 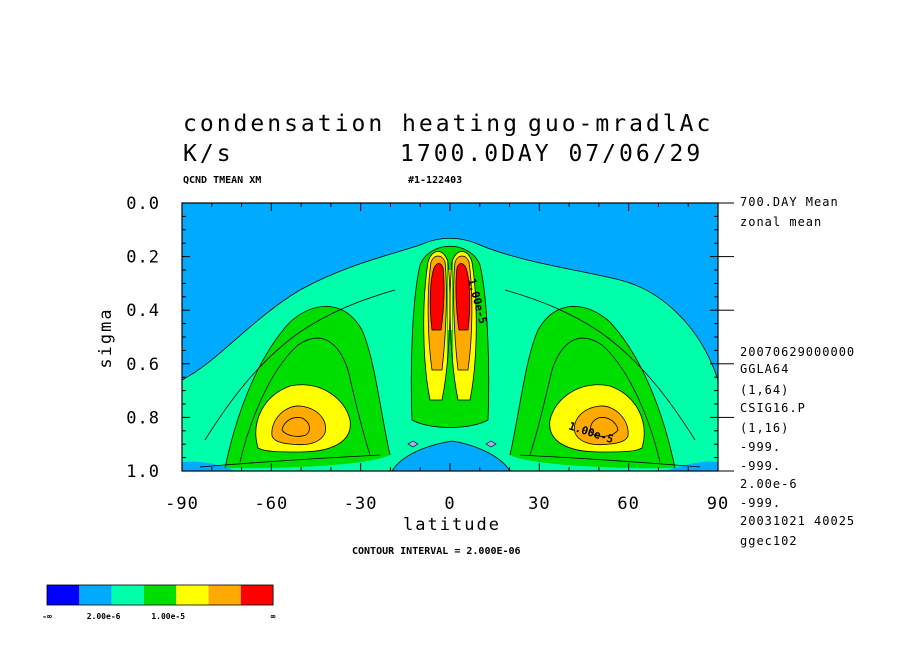 What do you see at coordinates (104, 616) in the screenshot?
I see `colorbar-label: 2.00e-6` at bounding box center [104, 616].